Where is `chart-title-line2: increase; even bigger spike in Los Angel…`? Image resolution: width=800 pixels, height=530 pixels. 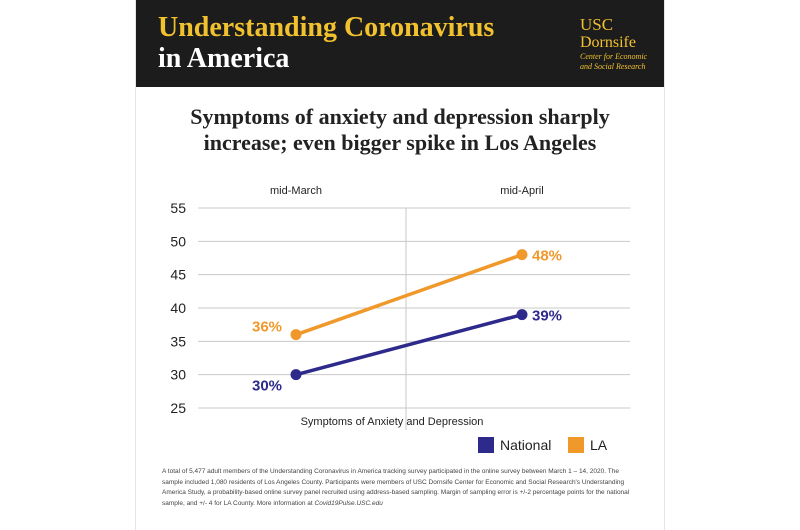 chart-title-line2: increase; even bigger spike in Los Angel… is located at coordinates (400, 142).